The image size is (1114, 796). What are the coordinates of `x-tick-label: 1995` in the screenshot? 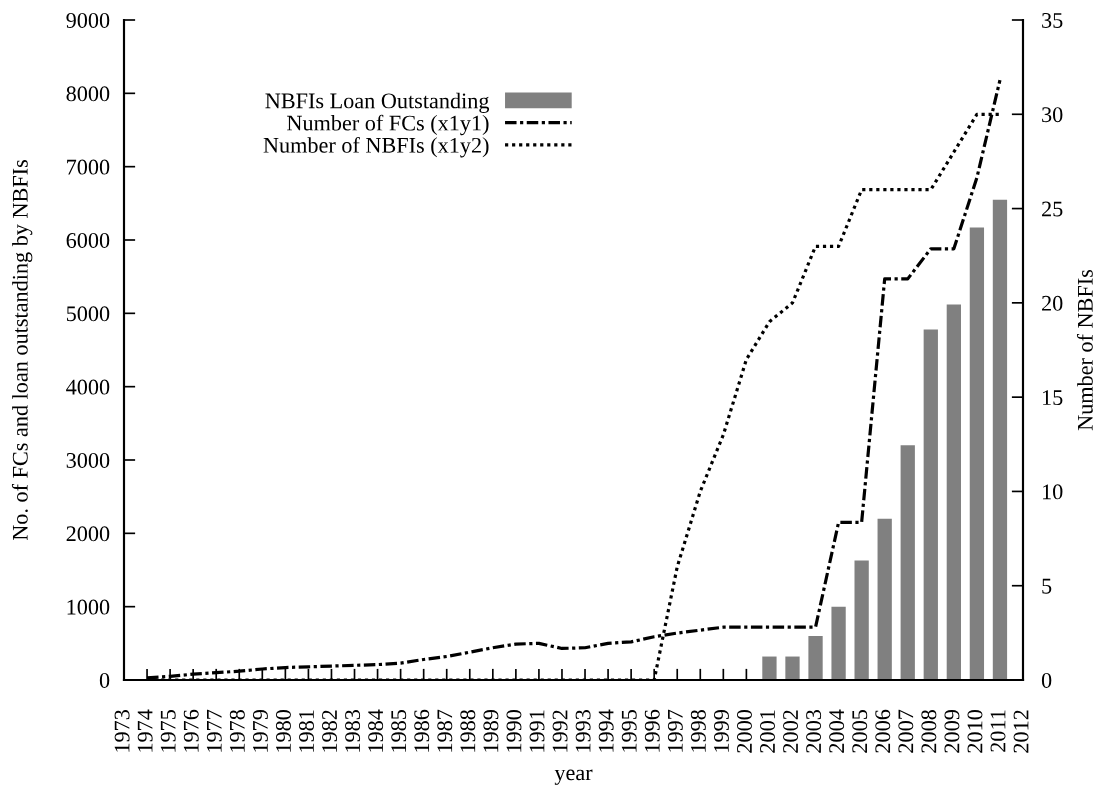 It's located at (629, 731).